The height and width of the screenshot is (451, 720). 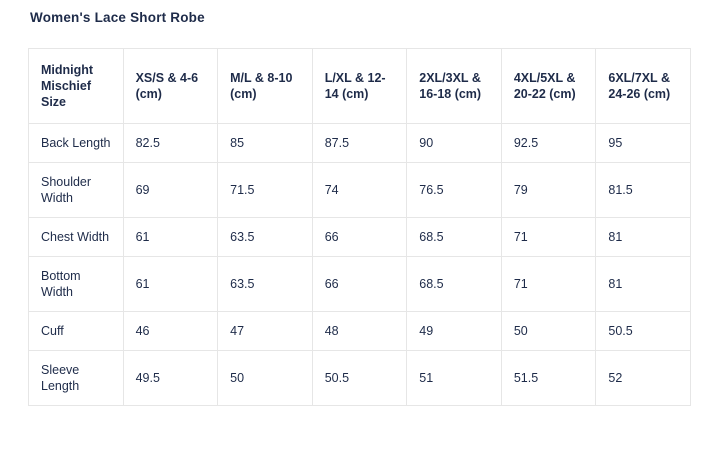 I want to click on measurement-value-cell: 90, so click(x=454, y=143).